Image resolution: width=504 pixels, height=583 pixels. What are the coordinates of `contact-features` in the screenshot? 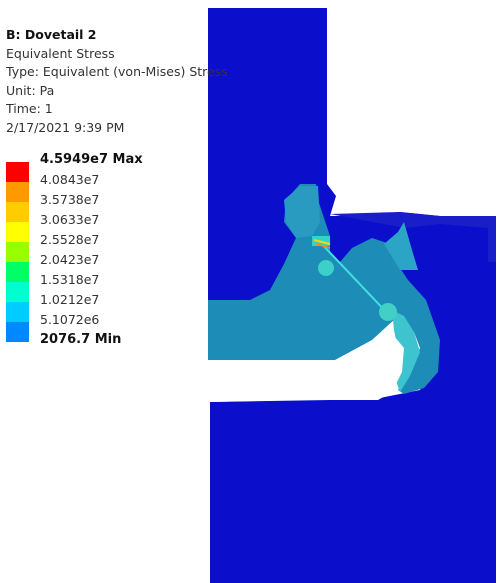 It's located at (354, 278).